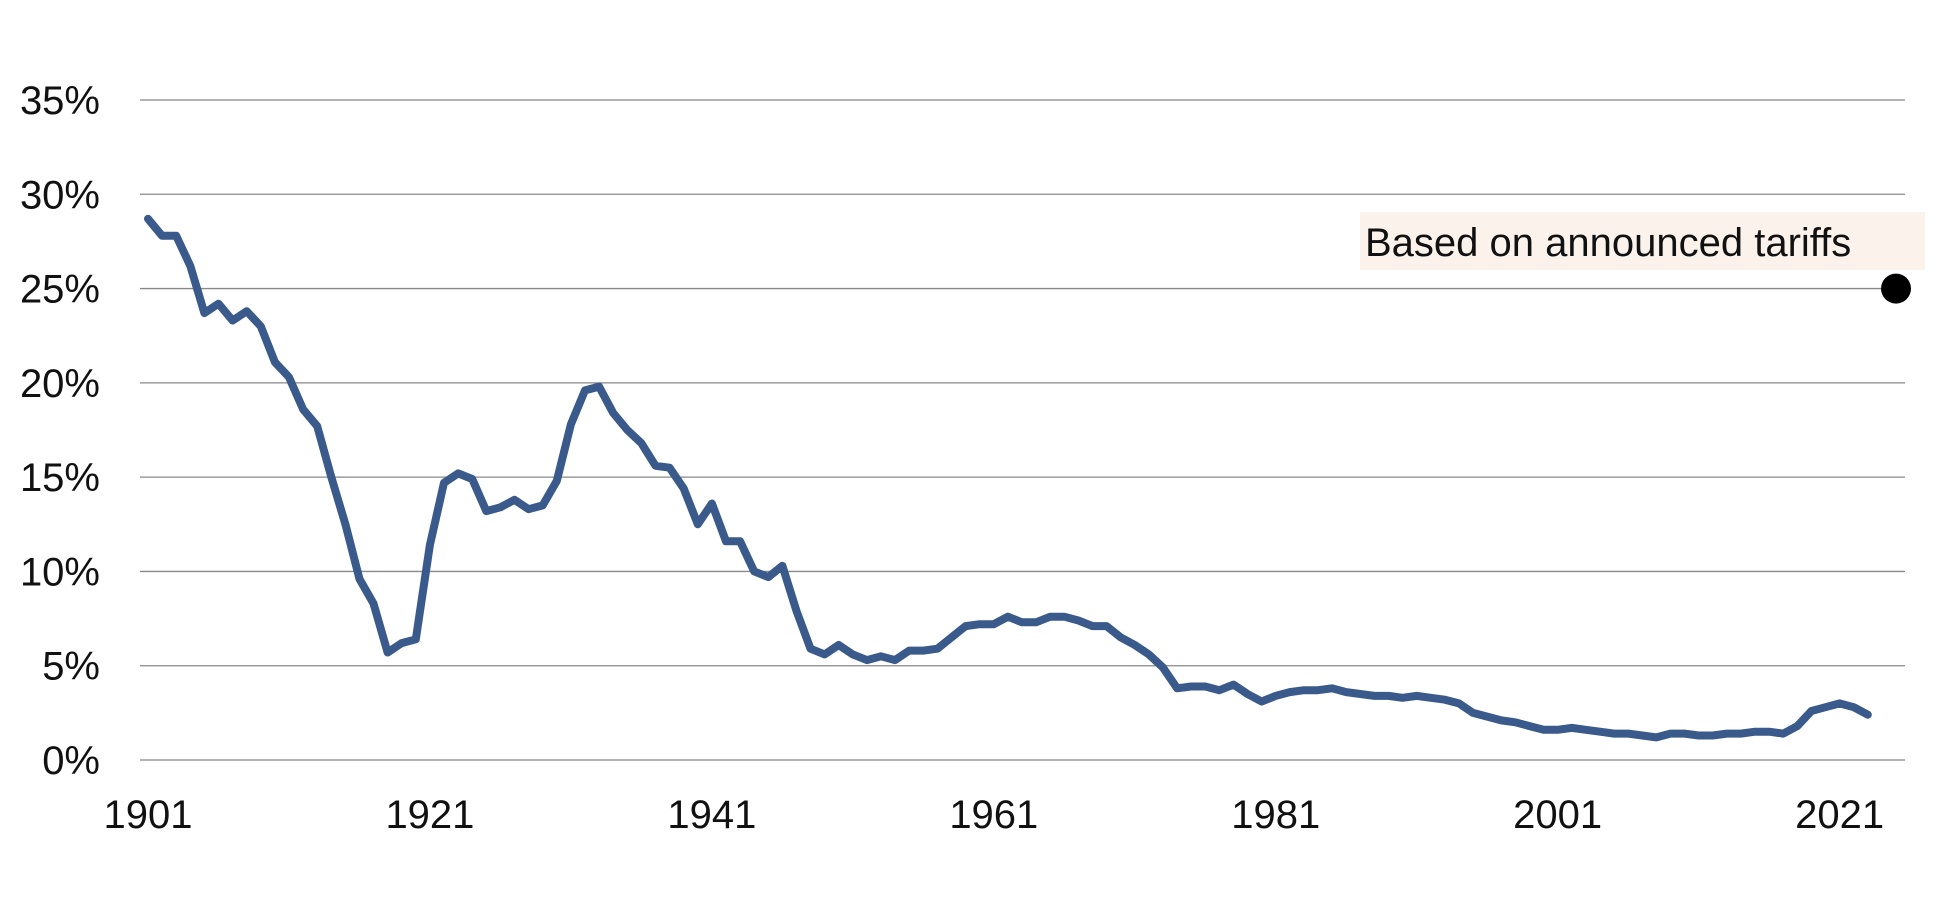 The height and width of the screenshot is (902, 1957). Describe the element at coordinates (60, 101) in the screenshot. I see `y-tick-label: 35%` at that location.